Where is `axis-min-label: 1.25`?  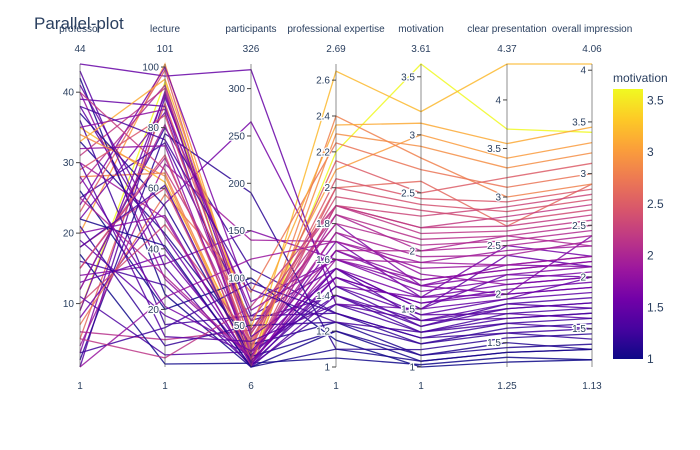 axis-min-label: 1.25 is located at coordinates (507, 386).